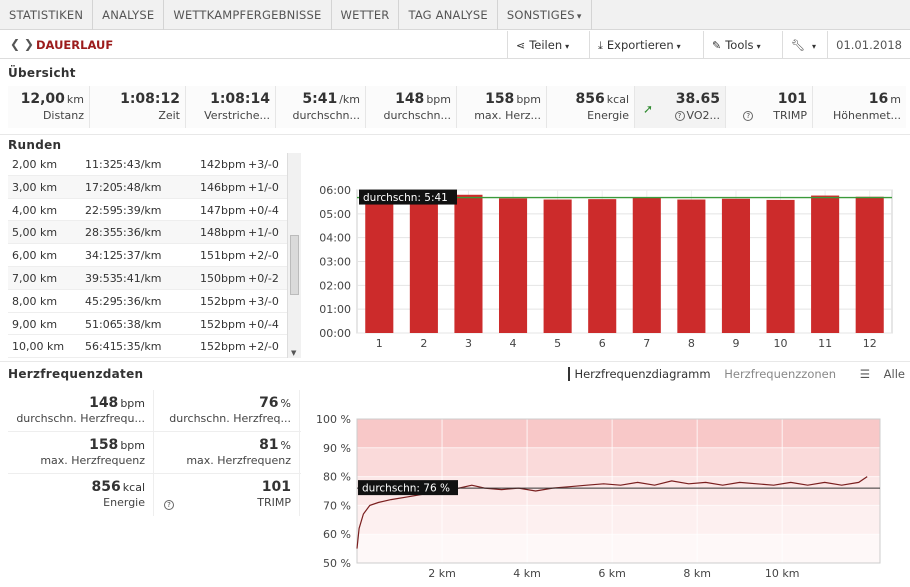  What do you see at coordinates (608, 115) in the screenshot?
I see `label: Energie` at bounding box center [608, 115].